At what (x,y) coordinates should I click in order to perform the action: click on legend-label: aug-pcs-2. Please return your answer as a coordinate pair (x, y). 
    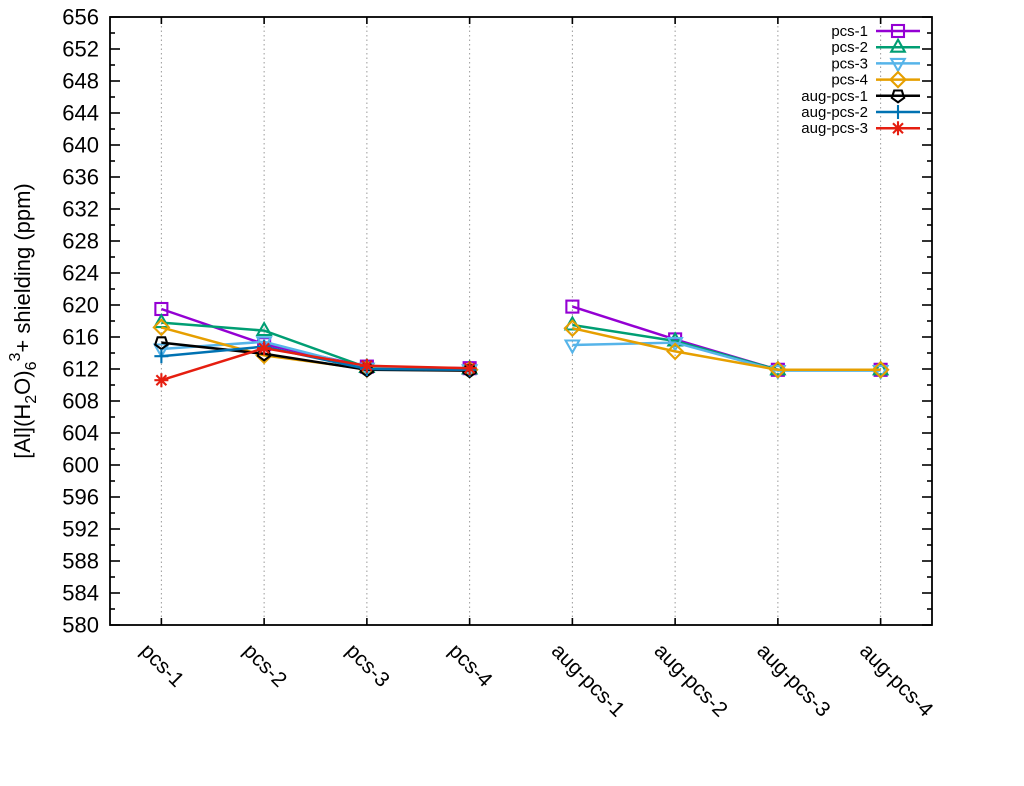
    Looking at the image, I should click on (834, 112).